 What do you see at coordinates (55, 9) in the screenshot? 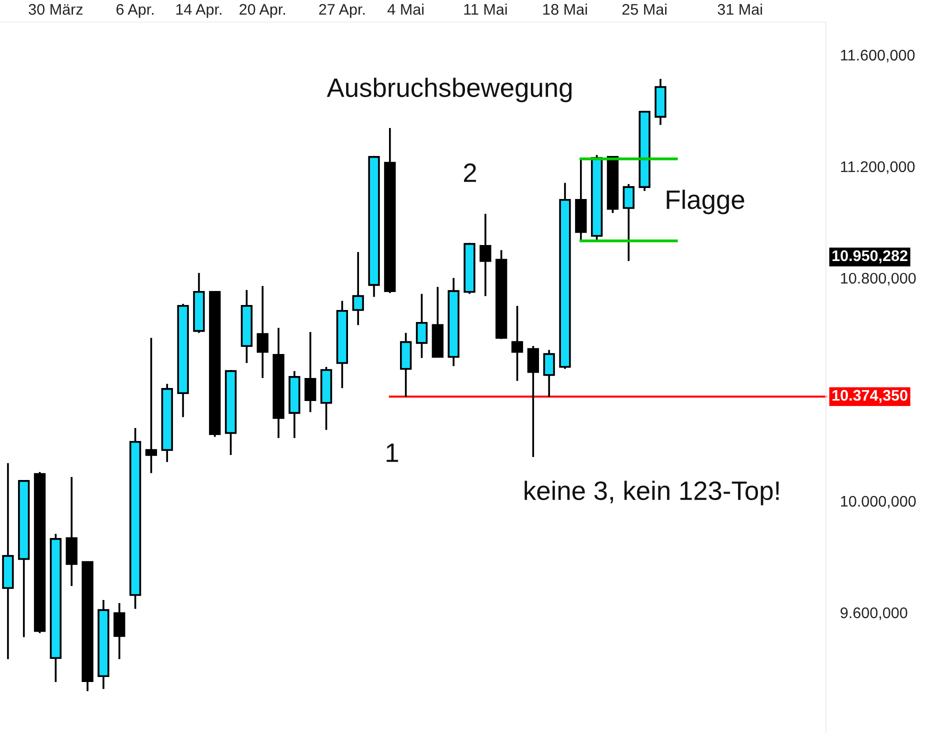
I see `x-tick-label: 30 März` at bounding box center [55, 9].